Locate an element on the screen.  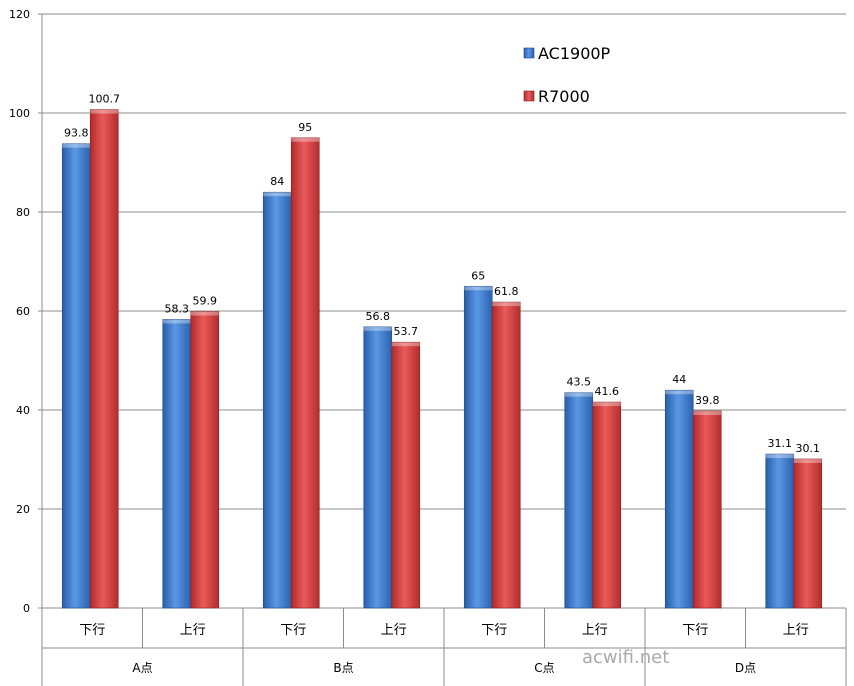
y-tick-label: 120 is located at coordinates (19, 14).